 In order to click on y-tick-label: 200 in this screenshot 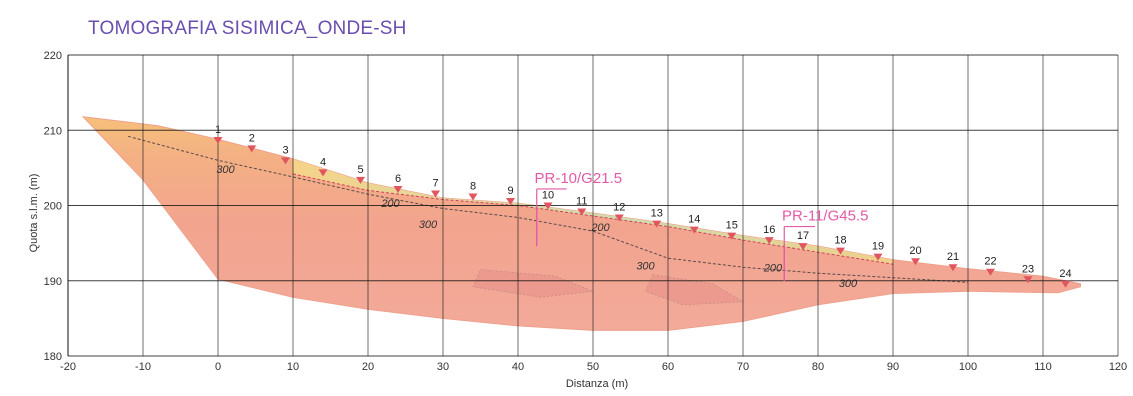, I will do `click(53, 207)`.